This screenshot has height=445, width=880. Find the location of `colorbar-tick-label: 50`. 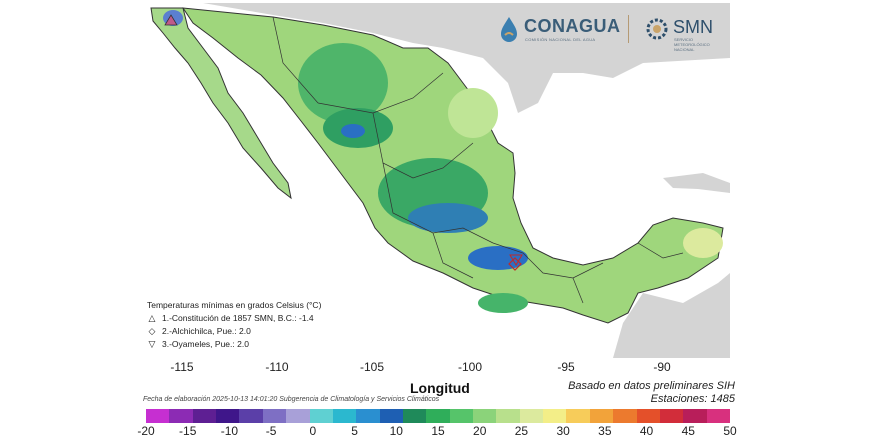

colorbar-tick-label: 50 is located at coordinates (730, 431).